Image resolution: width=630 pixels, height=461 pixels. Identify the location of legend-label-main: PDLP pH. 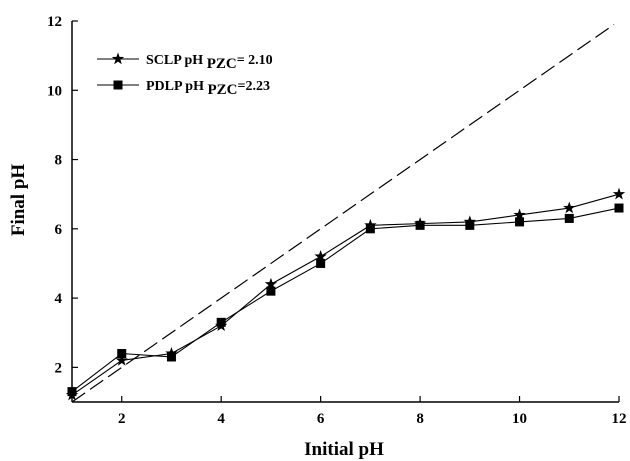
(176, 86).